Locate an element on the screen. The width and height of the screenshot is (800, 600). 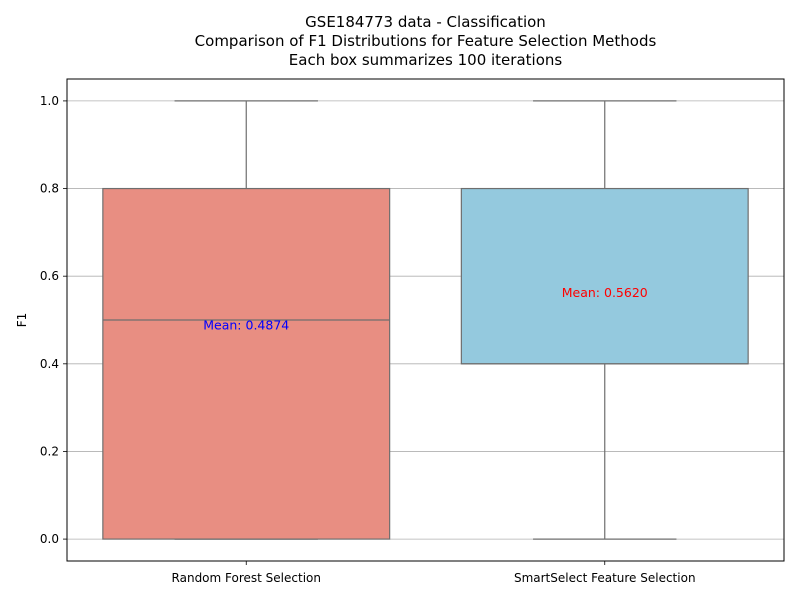
y-tick-label: 0.6 is located at coordinates (49, 276).